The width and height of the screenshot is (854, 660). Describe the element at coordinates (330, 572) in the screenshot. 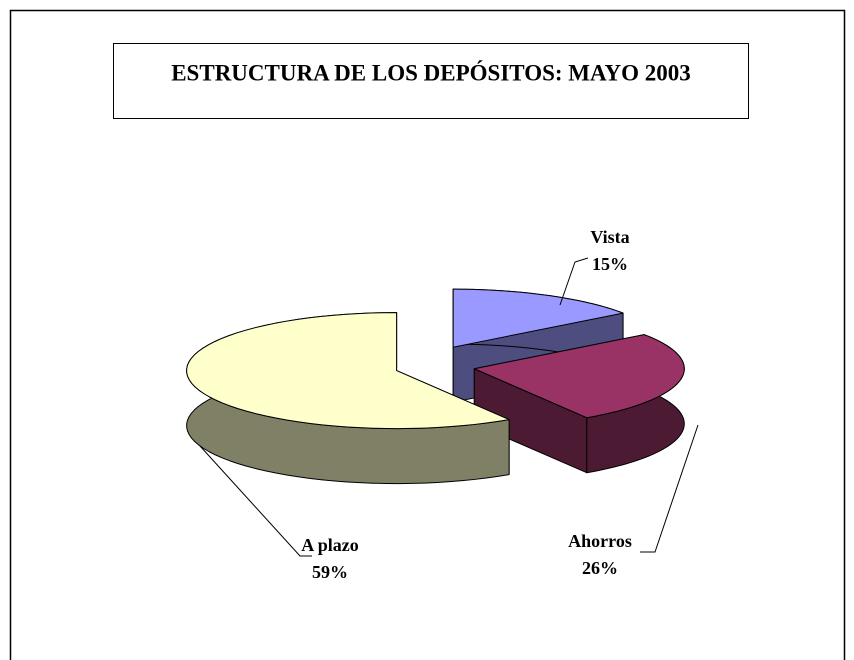

I see `slice-value-label: 59%` at that location.